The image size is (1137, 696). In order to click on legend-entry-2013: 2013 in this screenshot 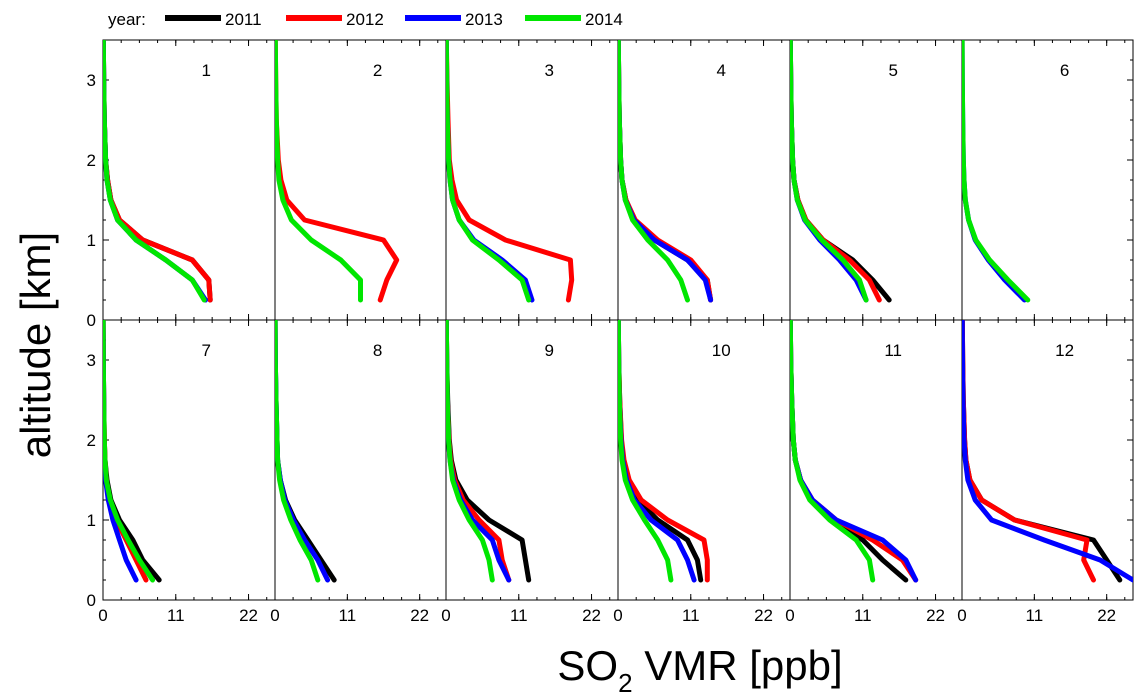, I will do `click(484, 19)`.